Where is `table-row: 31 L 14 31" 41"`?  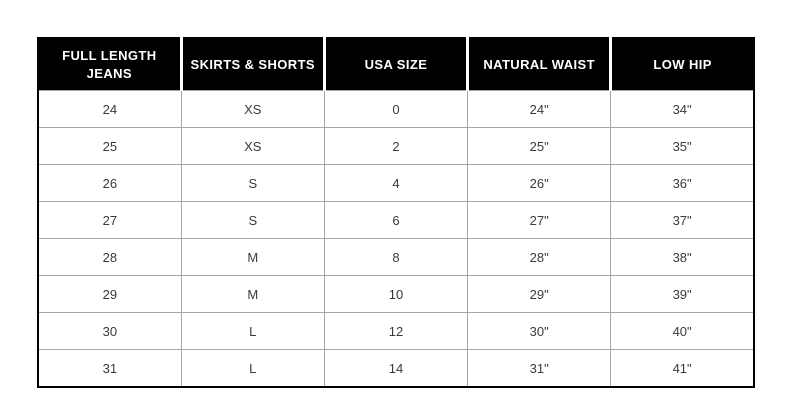
table-row: 31 L 14 31" 41" is located at coordinates (396, 368).